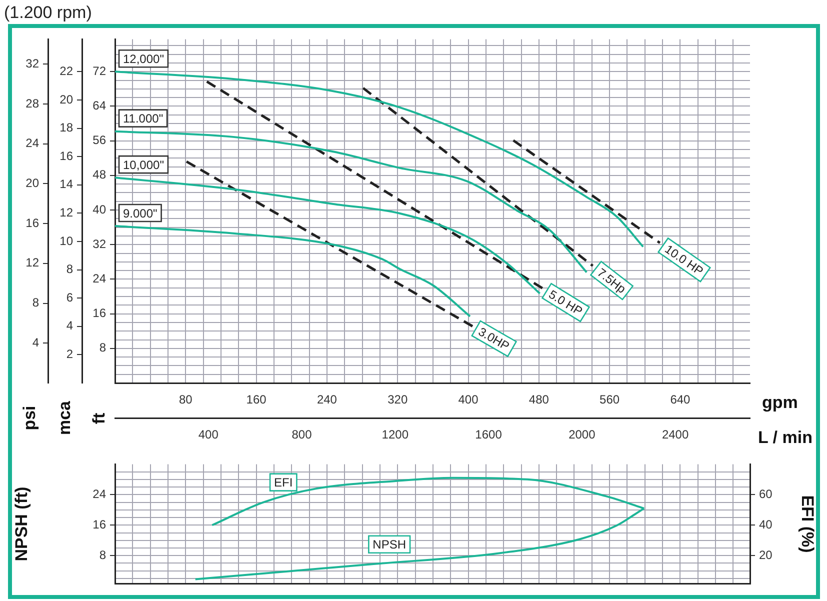  Describe the element at coordinates (99, 140) in the screenshot. I see `y-tick-label: 56` at that location.